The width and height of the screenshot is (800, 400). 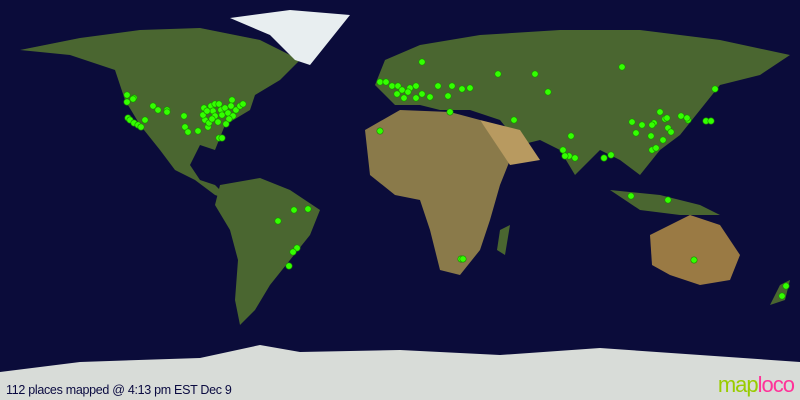 What do you see at coordinates (437, 192) in the screenshot?
I see `africa` at bounding box center [437, 192].